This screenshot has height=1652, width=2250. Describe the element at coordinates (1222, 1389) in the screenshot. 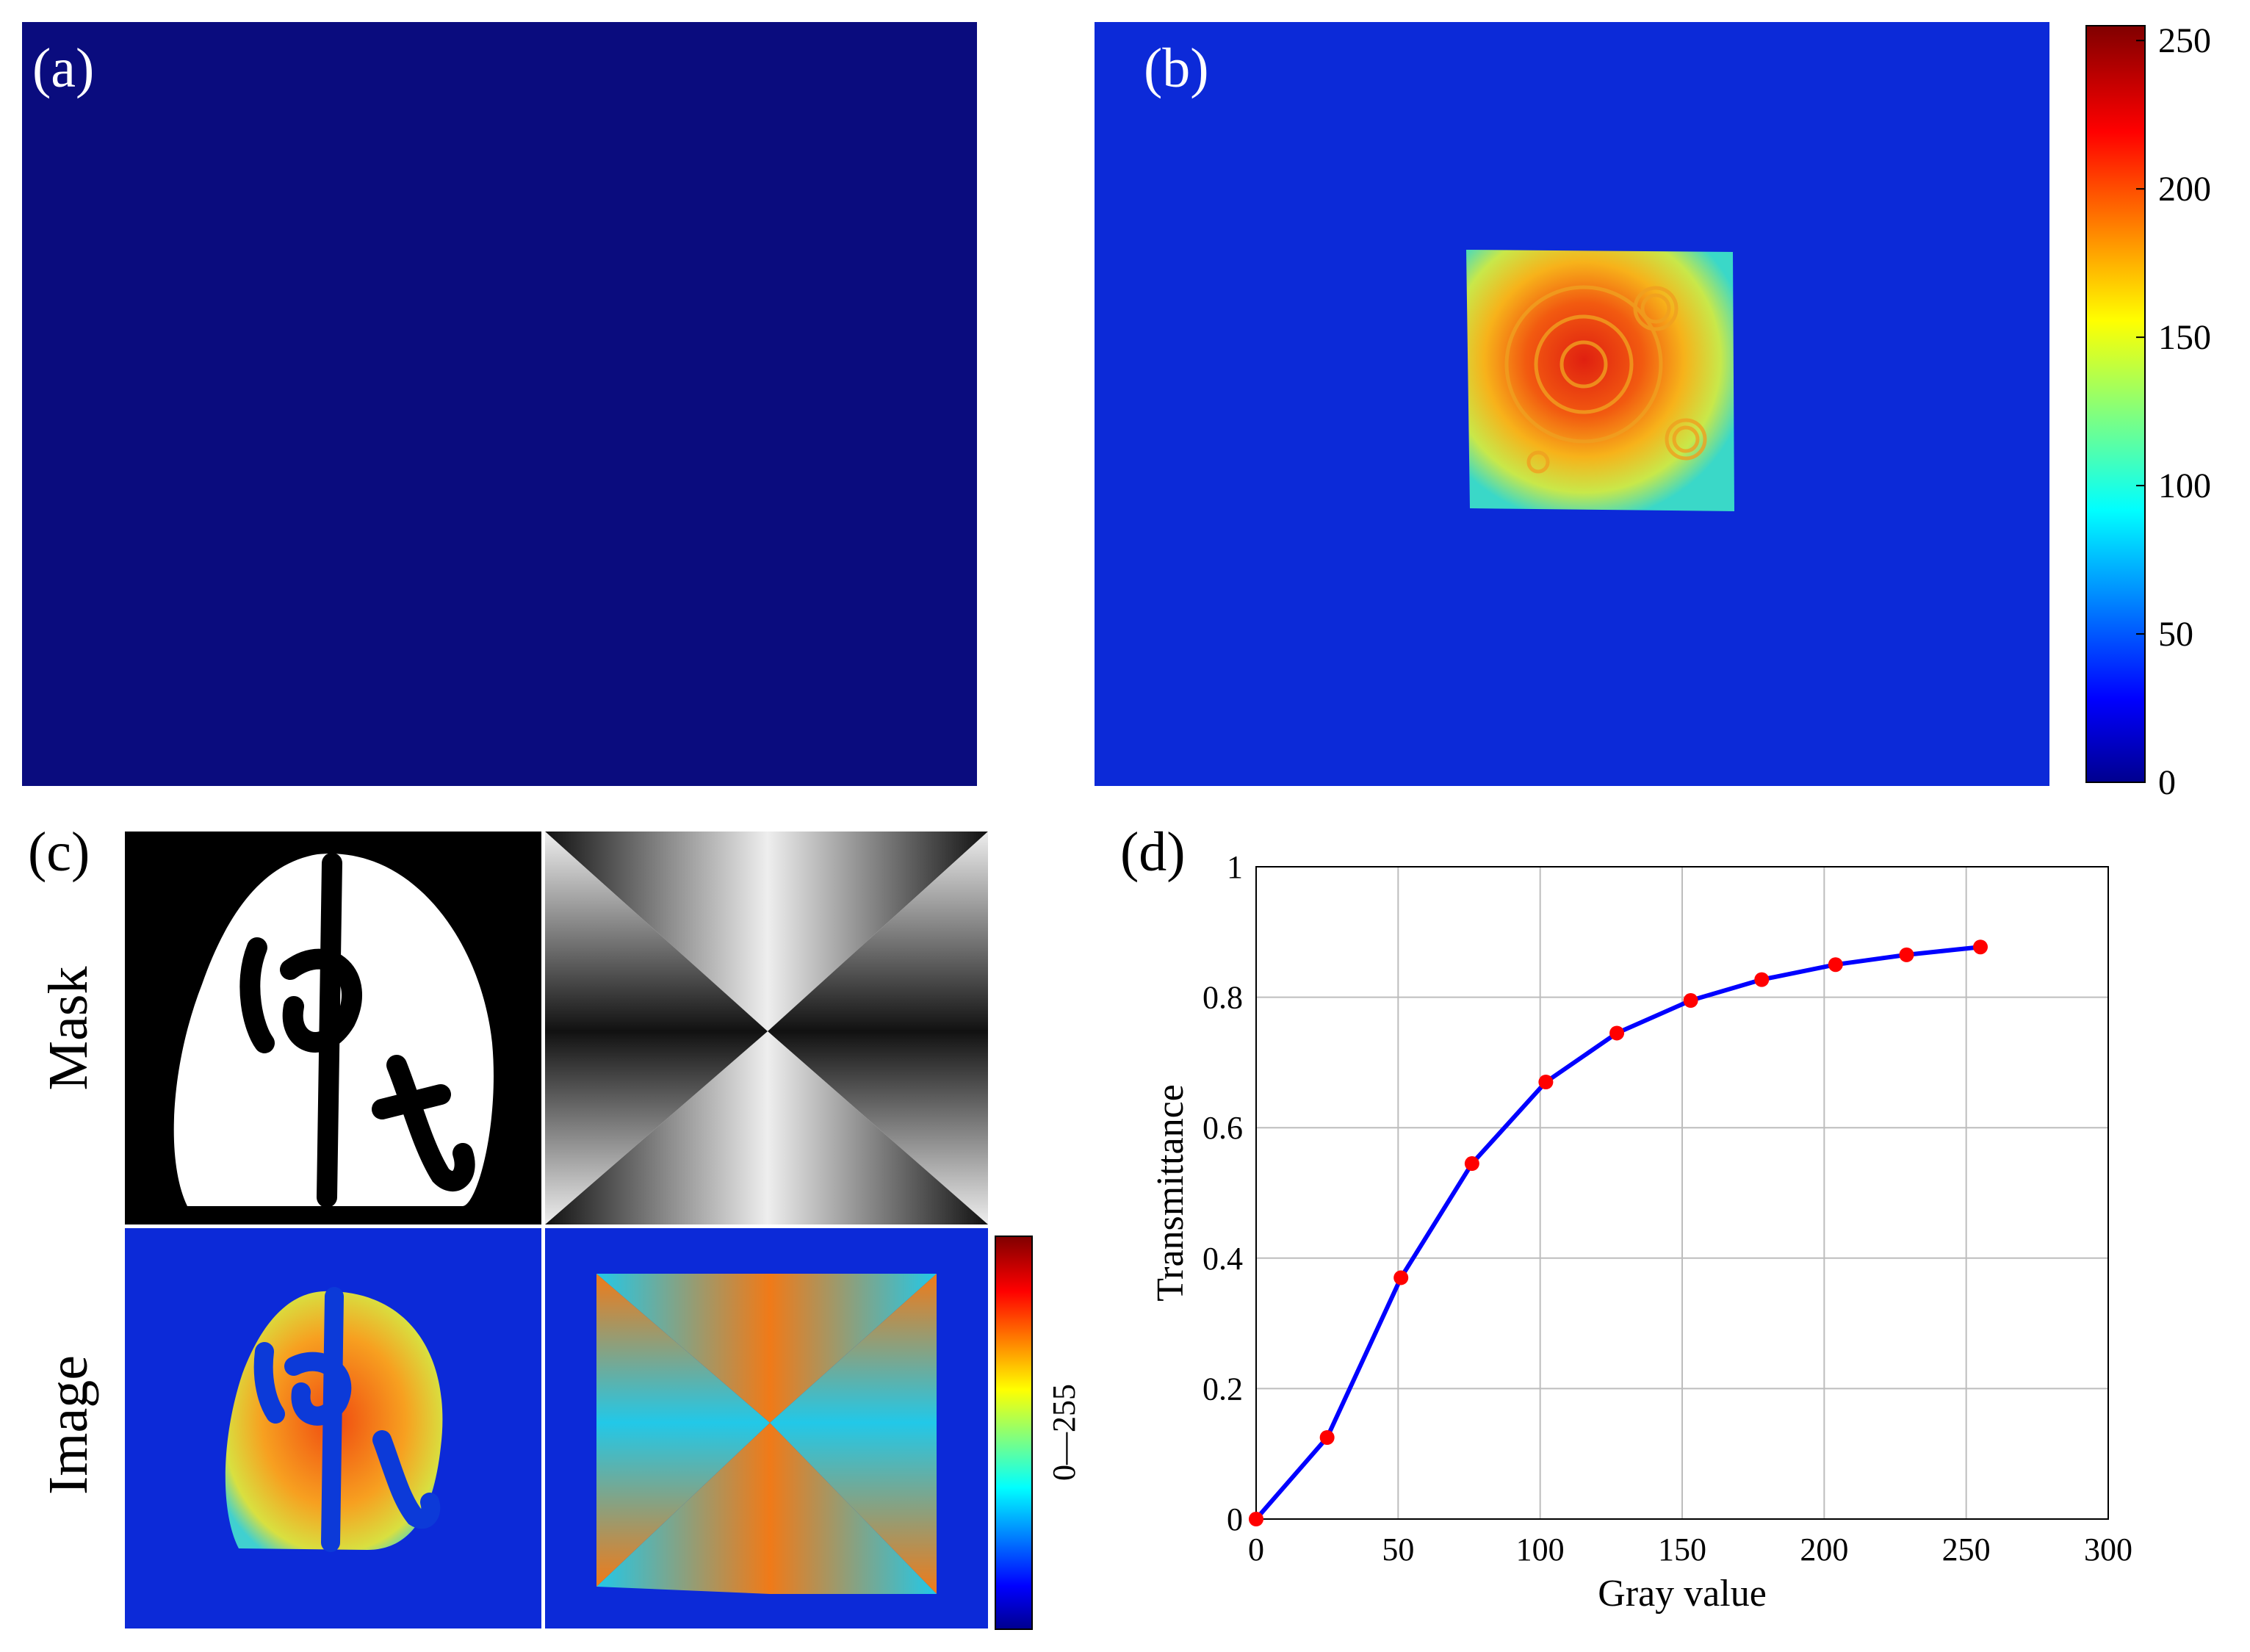

I see `y-tick-label: 0.2` at that location.